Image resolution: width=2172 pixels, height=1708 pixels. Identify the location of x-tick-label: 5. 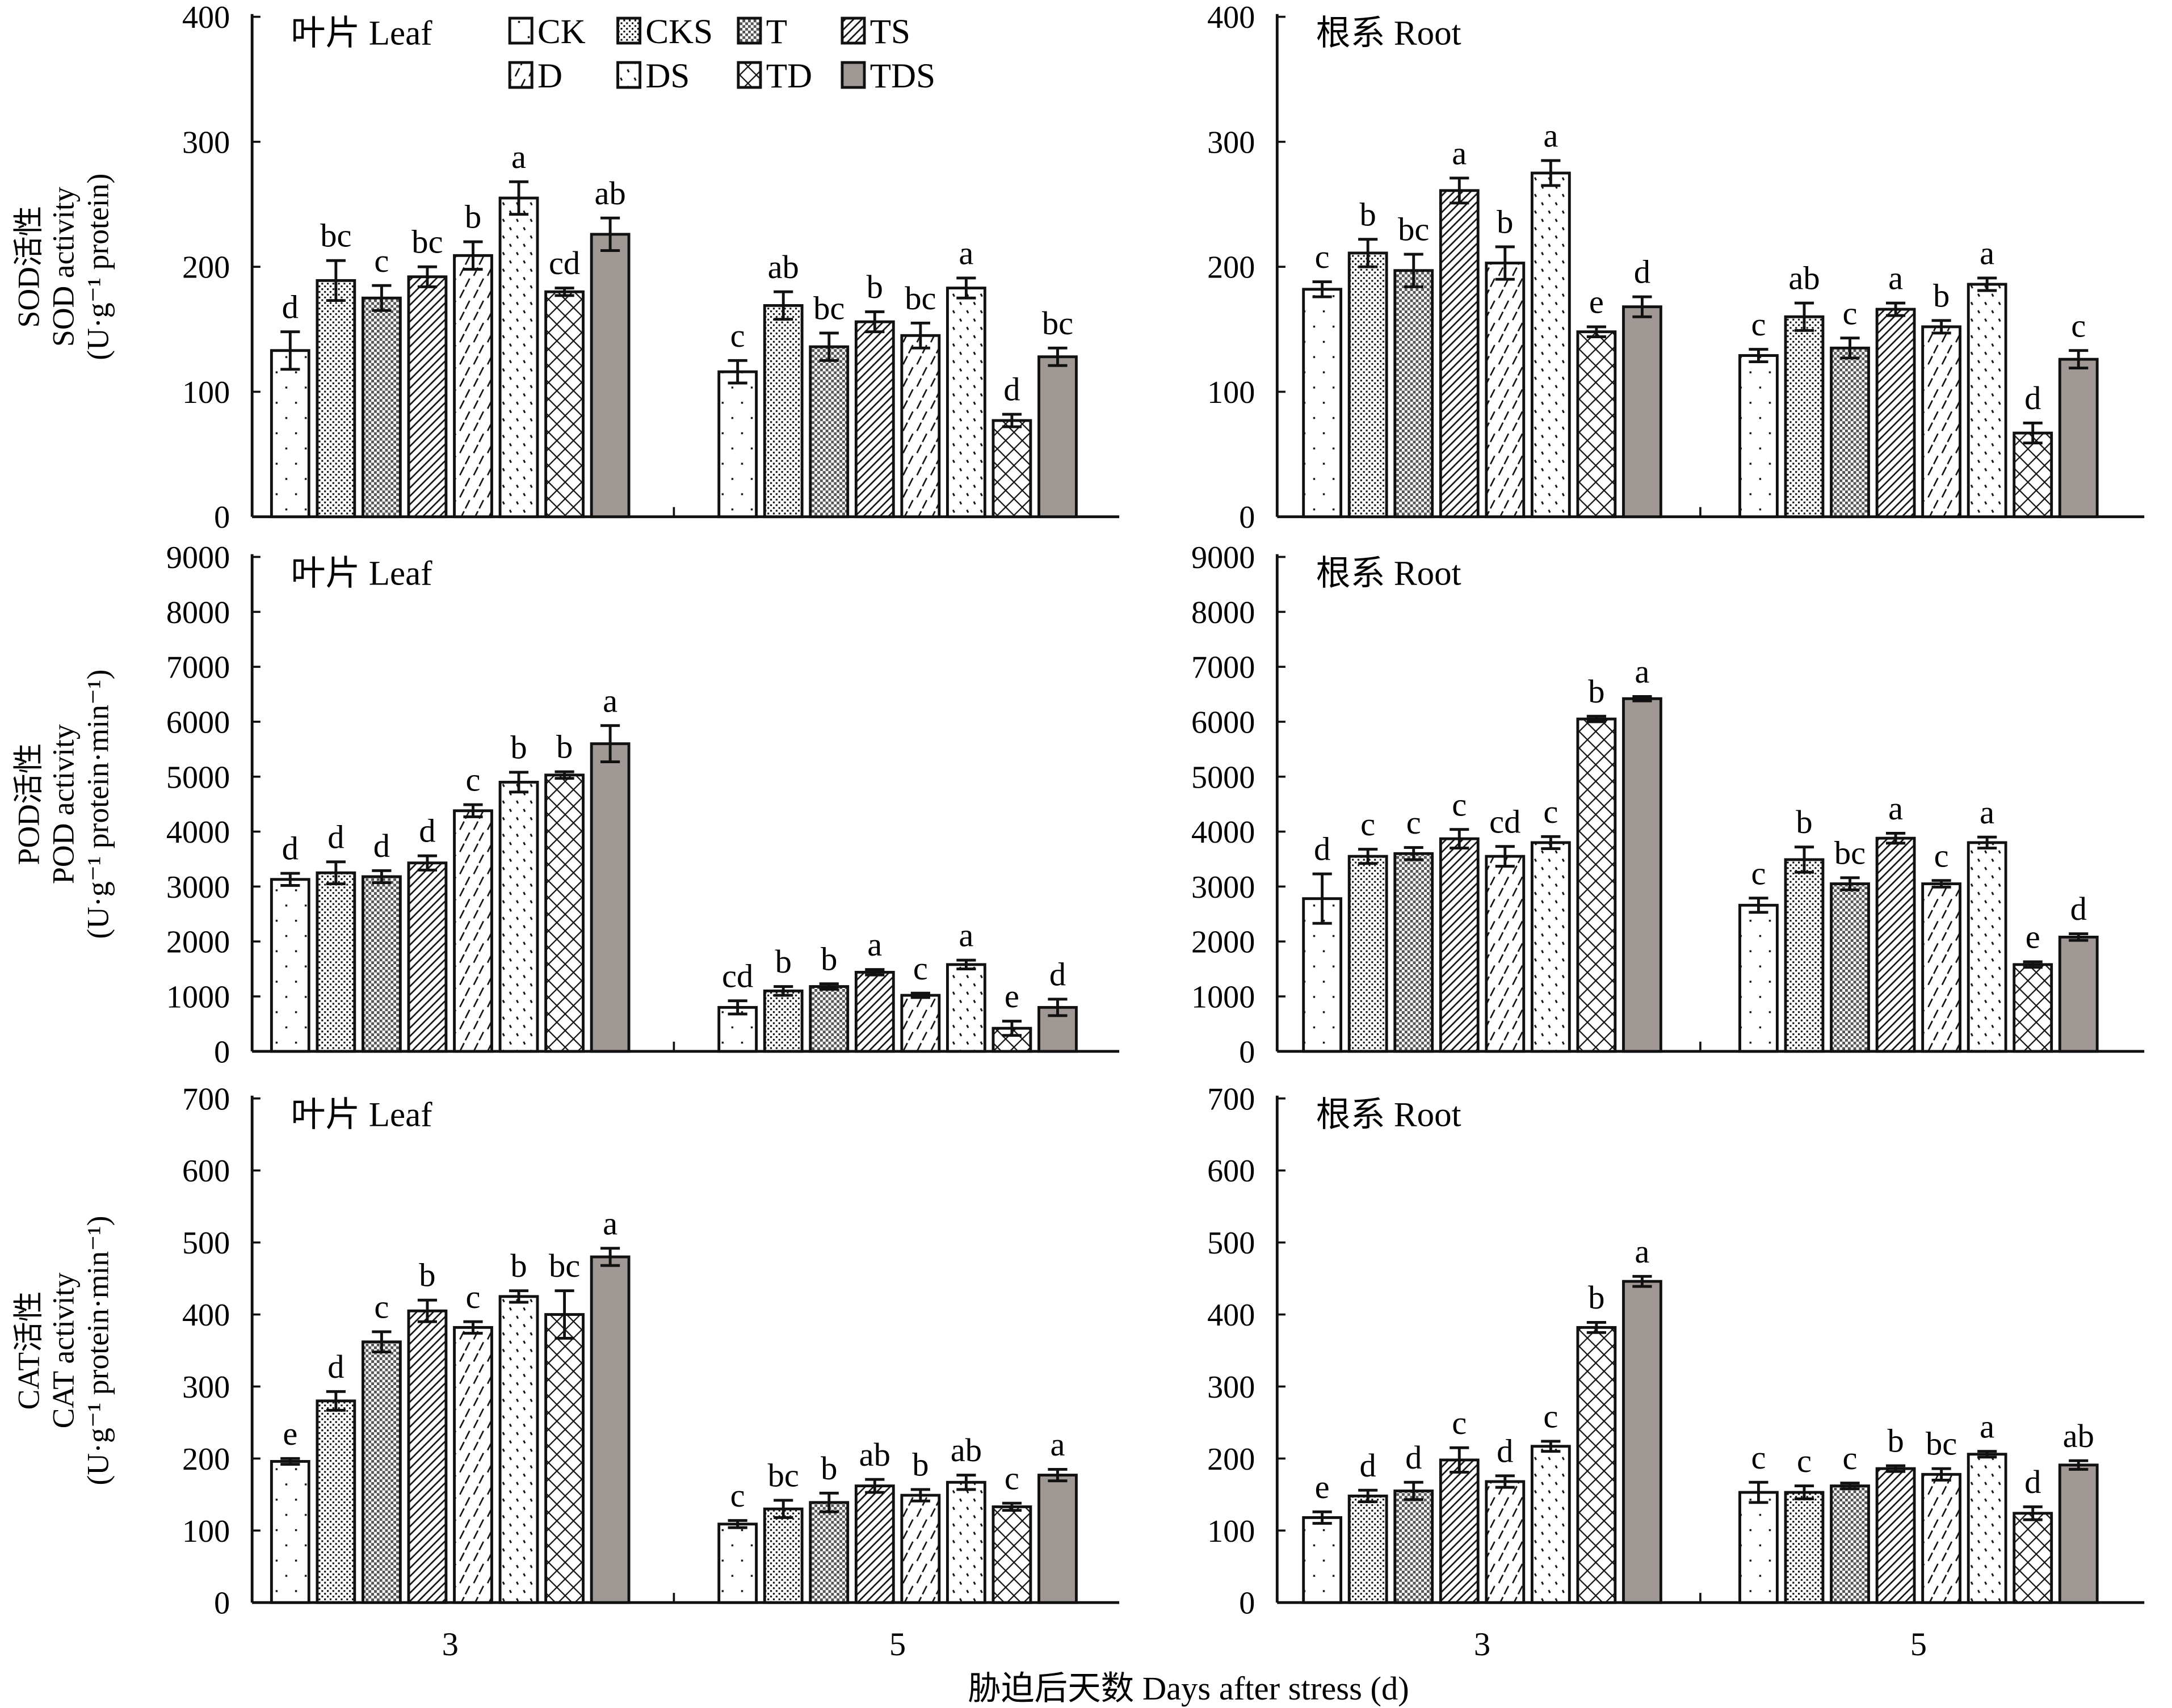
(1919, 1644).